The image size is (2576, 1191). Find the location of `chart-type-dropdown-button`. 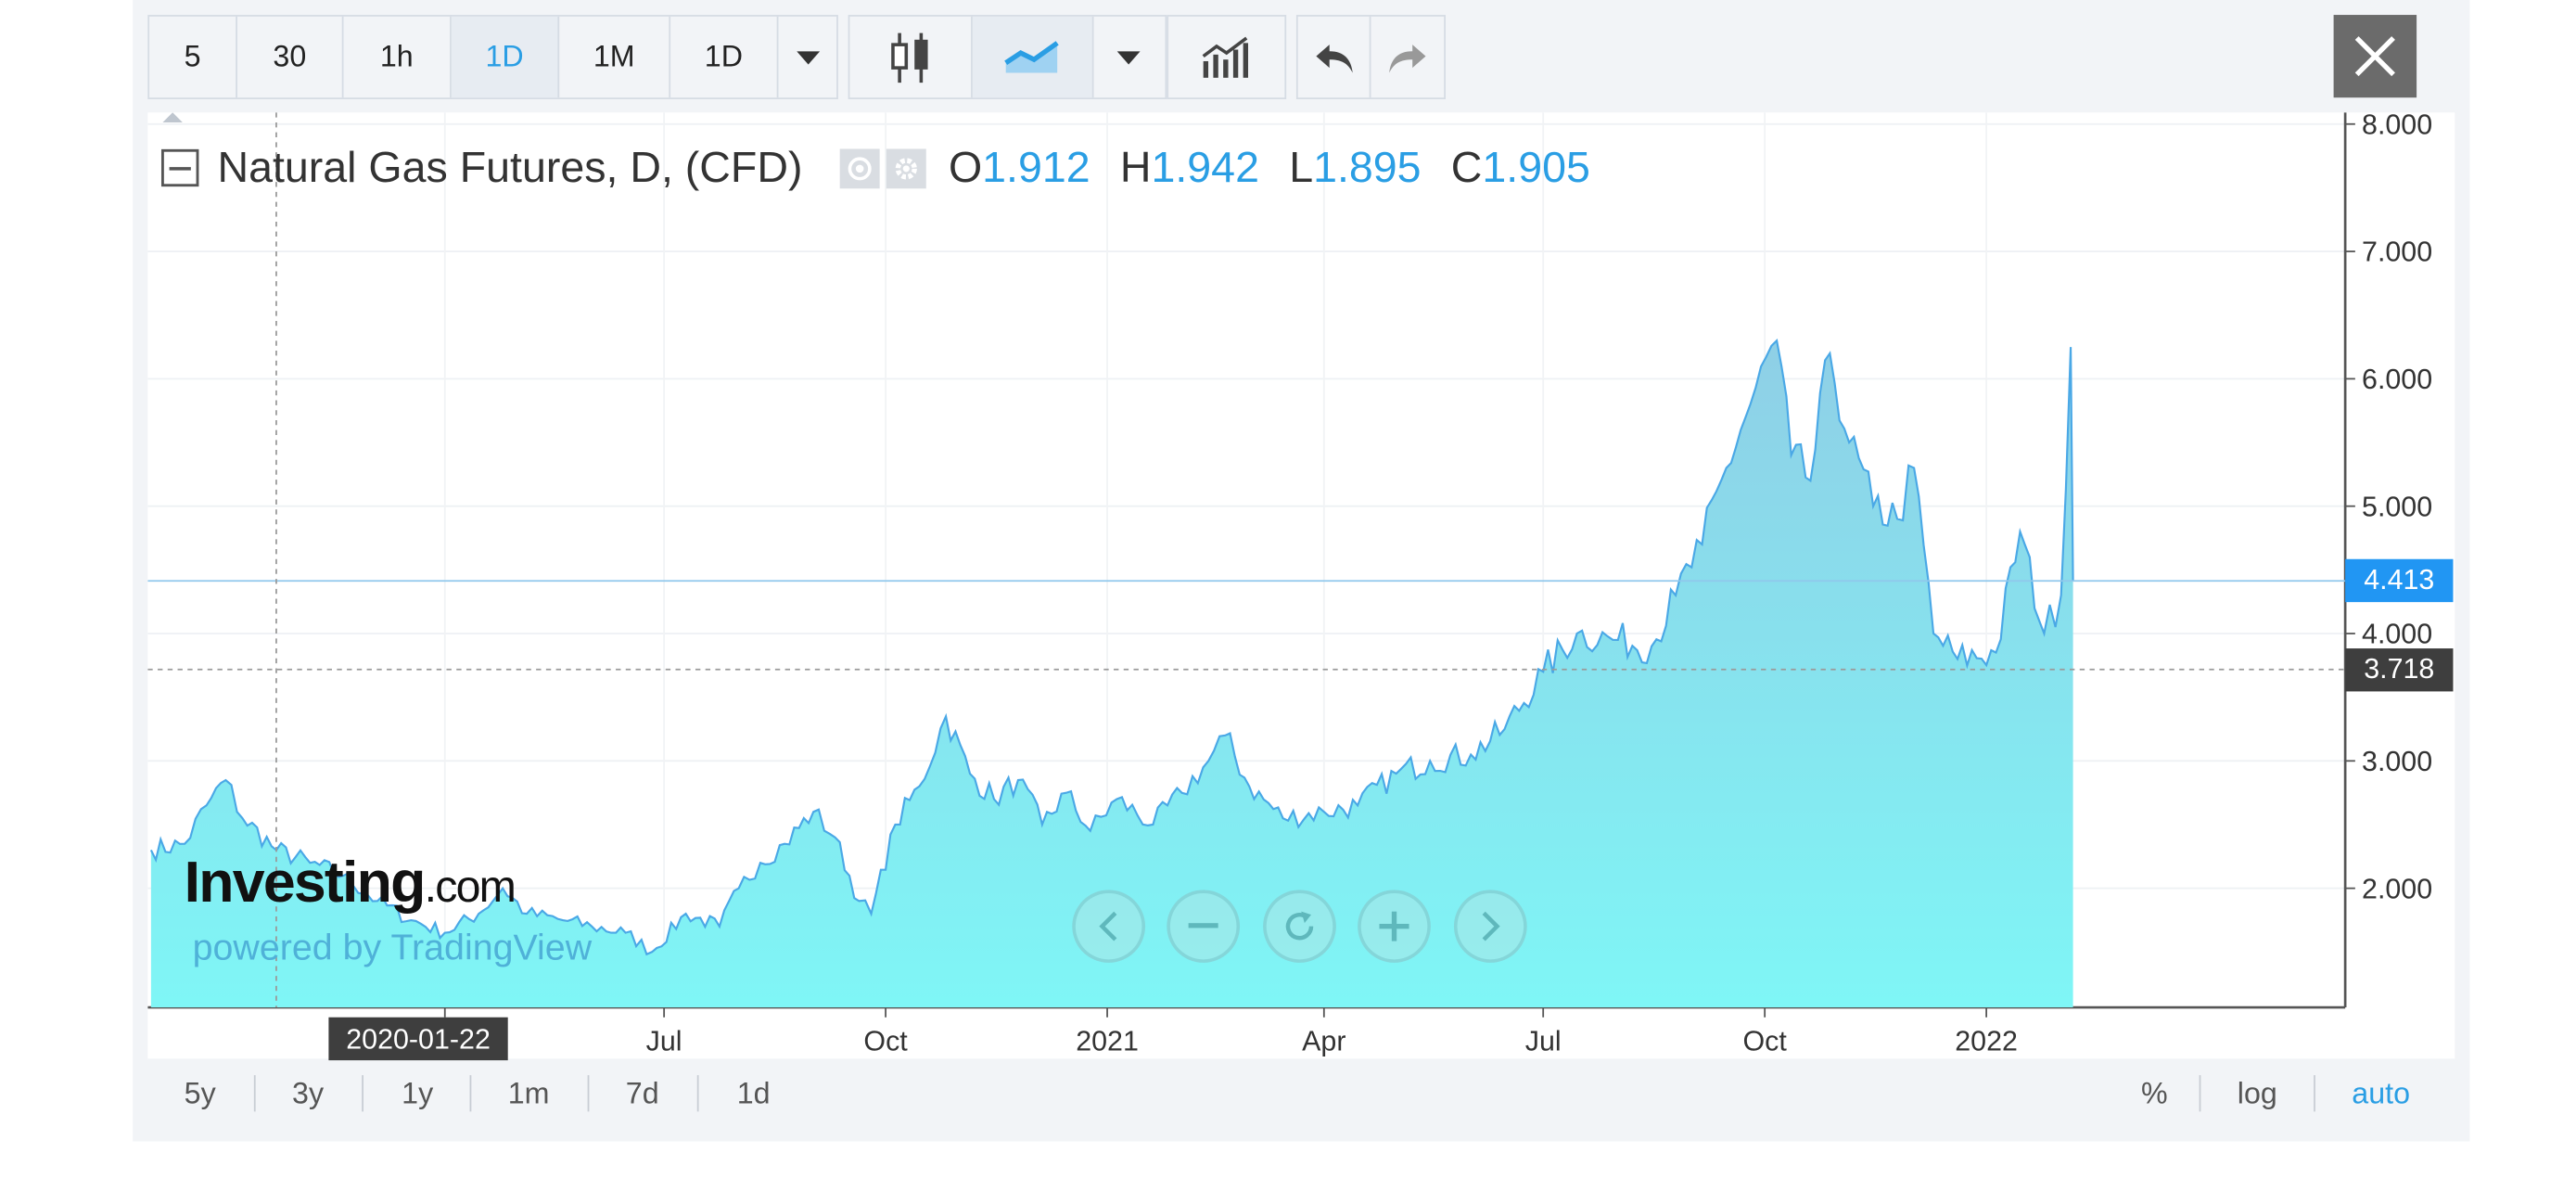

chart-type-dropdown-button is located at coordinates (1128, 57).